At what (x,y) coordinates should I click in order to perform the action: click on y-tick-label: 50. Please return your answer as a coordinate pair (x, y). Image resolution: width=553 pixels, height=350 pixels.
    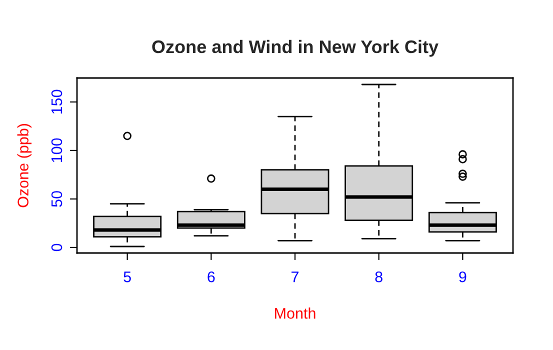
    Looking at the image, I should click on (56, 199).